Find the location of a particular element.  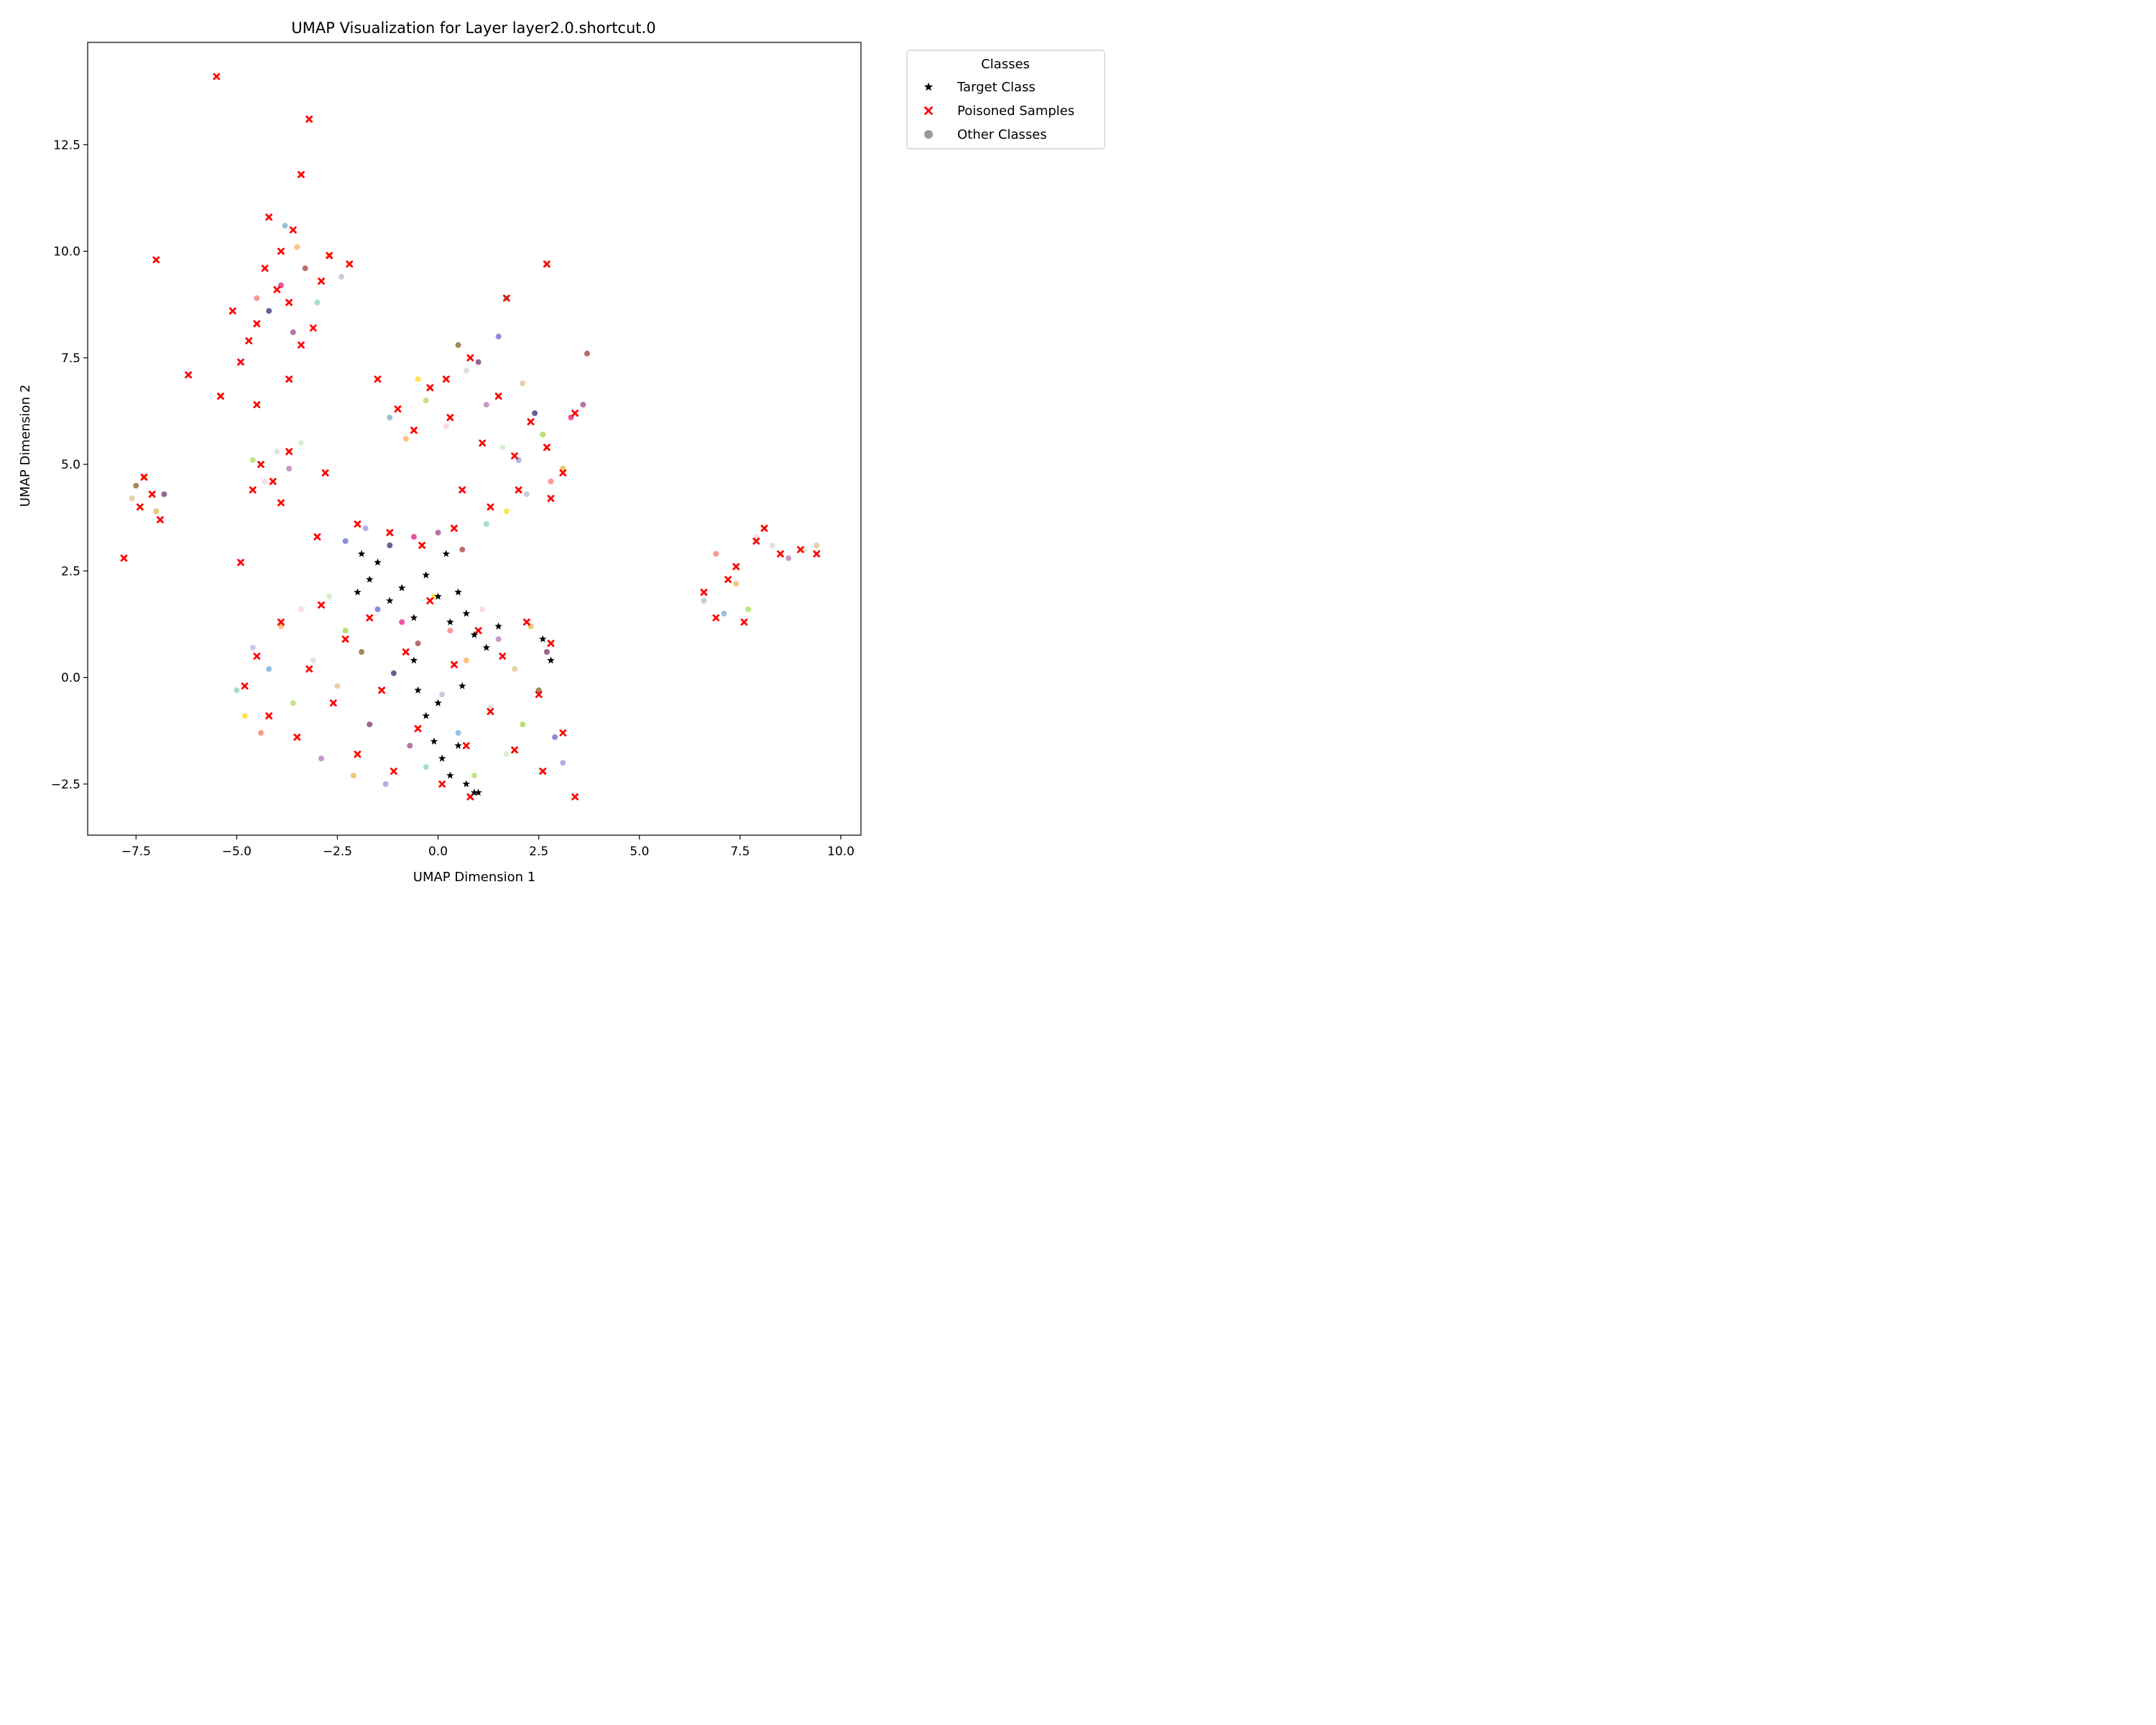

points-layer is located at coordinates (470, 437).